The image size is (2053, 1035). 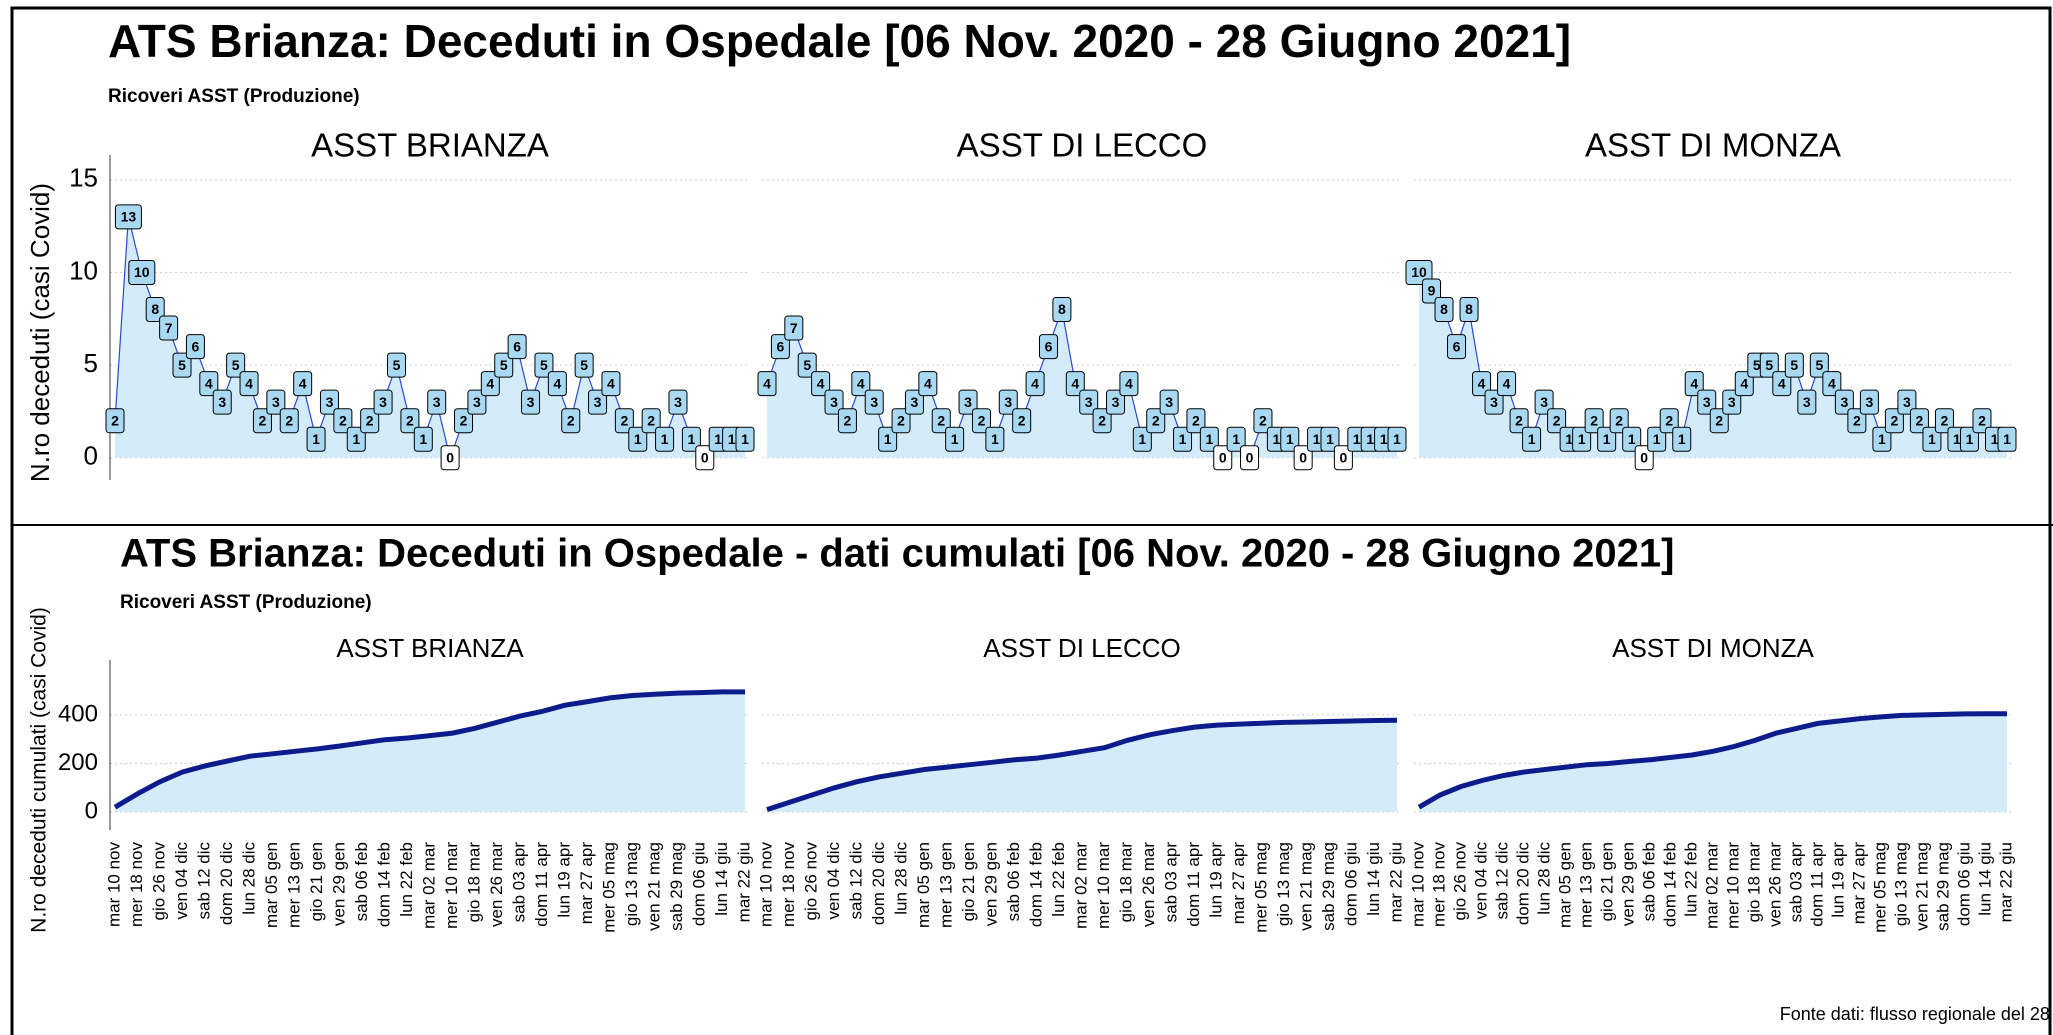 What do you see at coordinates (195, 347) in the screenshot?
I see `data-label: 6` at bounding box center [195, 347].